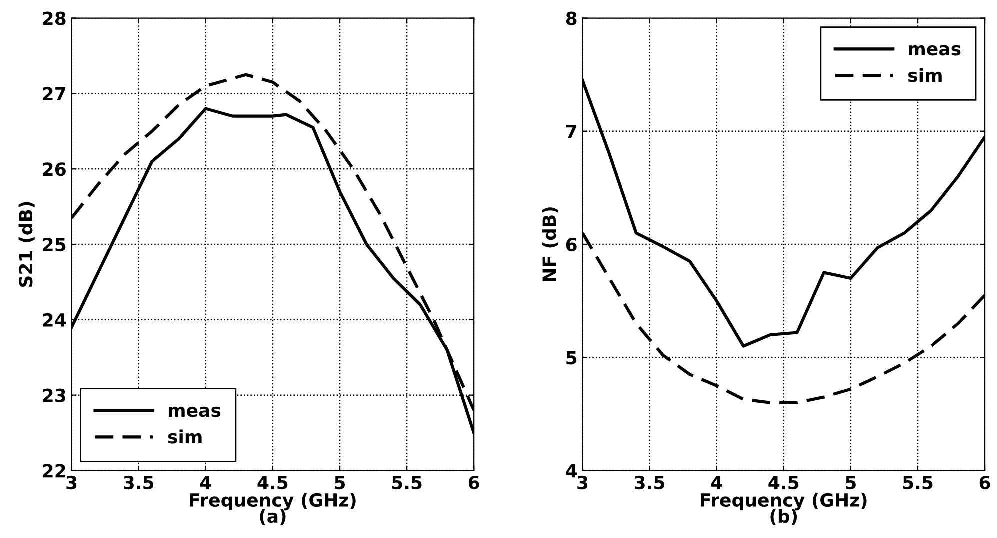 This screenshot has height=538, width=997. I want to click on y-tick-label: 4, so click(572, 471).